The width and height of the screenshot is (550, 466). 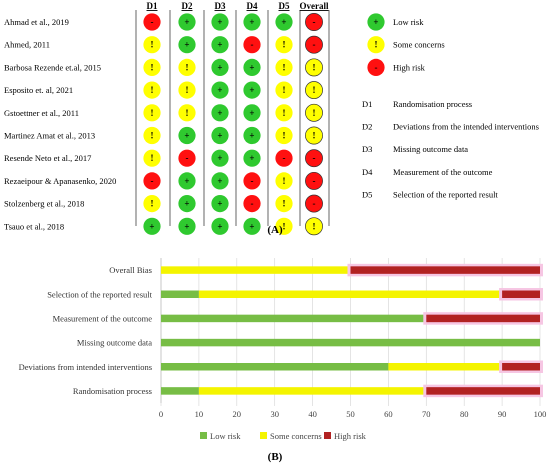 What do you see at coordinates (350, 414) in the screenshot?
I see `x-tick-label: 50` at bounding box center [350, 414].